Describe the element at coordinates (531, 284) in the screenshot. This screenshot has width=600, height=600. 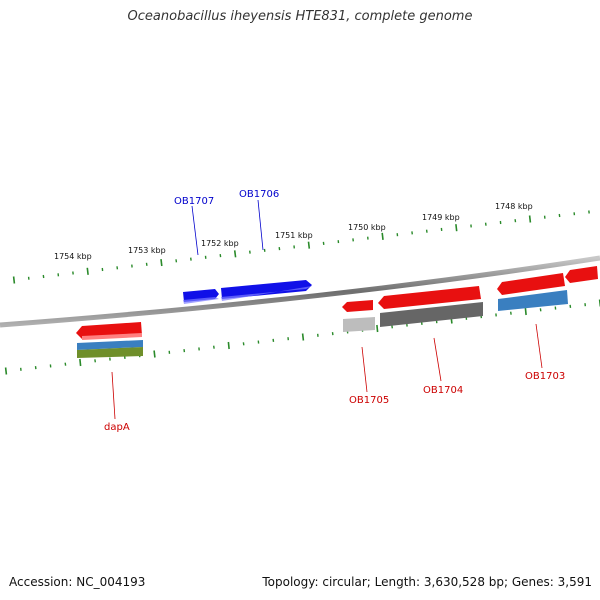
I see `gene-ob1703` at that location.